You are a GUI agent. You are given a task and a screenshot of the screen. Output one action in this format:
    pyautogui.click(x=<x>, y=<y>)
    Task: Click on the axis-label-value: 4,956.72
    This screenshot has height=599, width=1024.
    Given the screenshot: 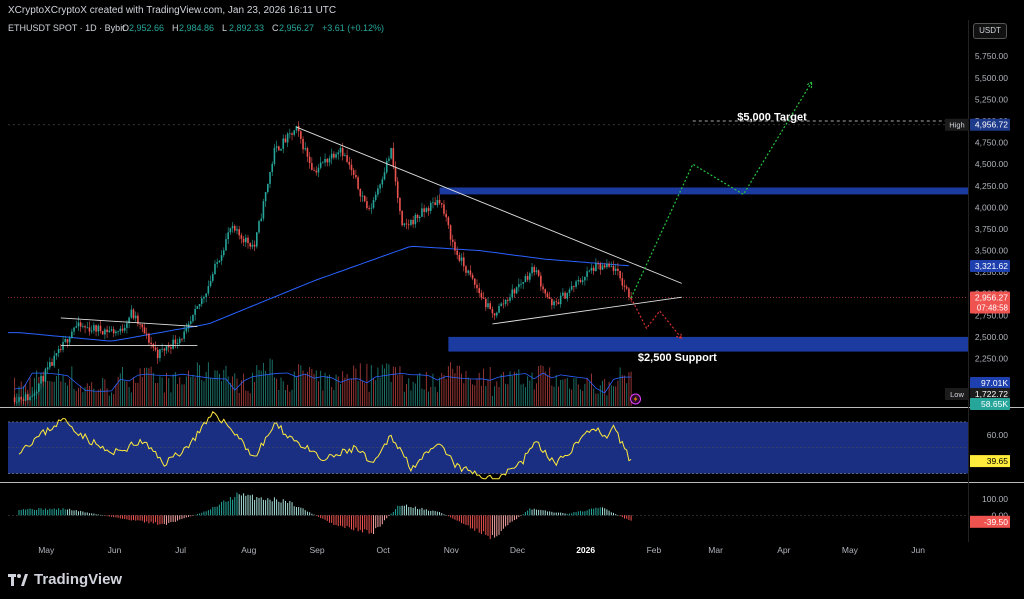 What is the action you would take?
    pyautogui.click(x=991, y=125)
    